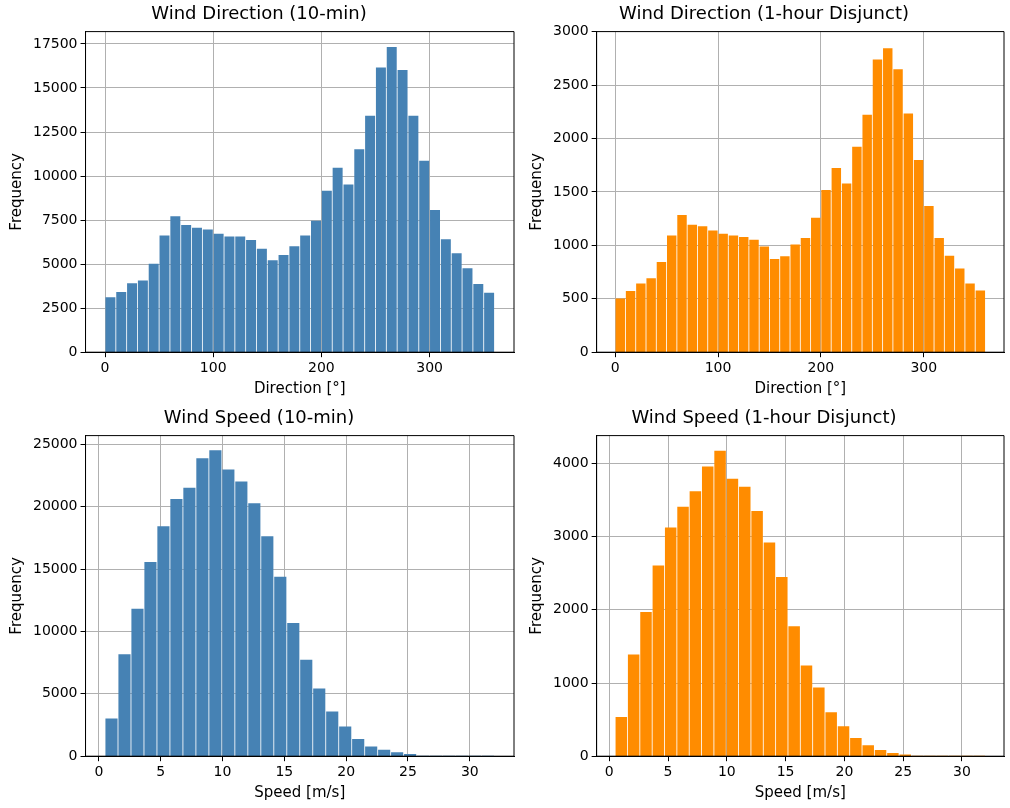 The height and width of the screenshot is (808, 1010). What do you see at coordinates (259, 13) in the screenshot?
I see `chart-title: Wind Direction (10-min)` at bounding box center [259, 13].